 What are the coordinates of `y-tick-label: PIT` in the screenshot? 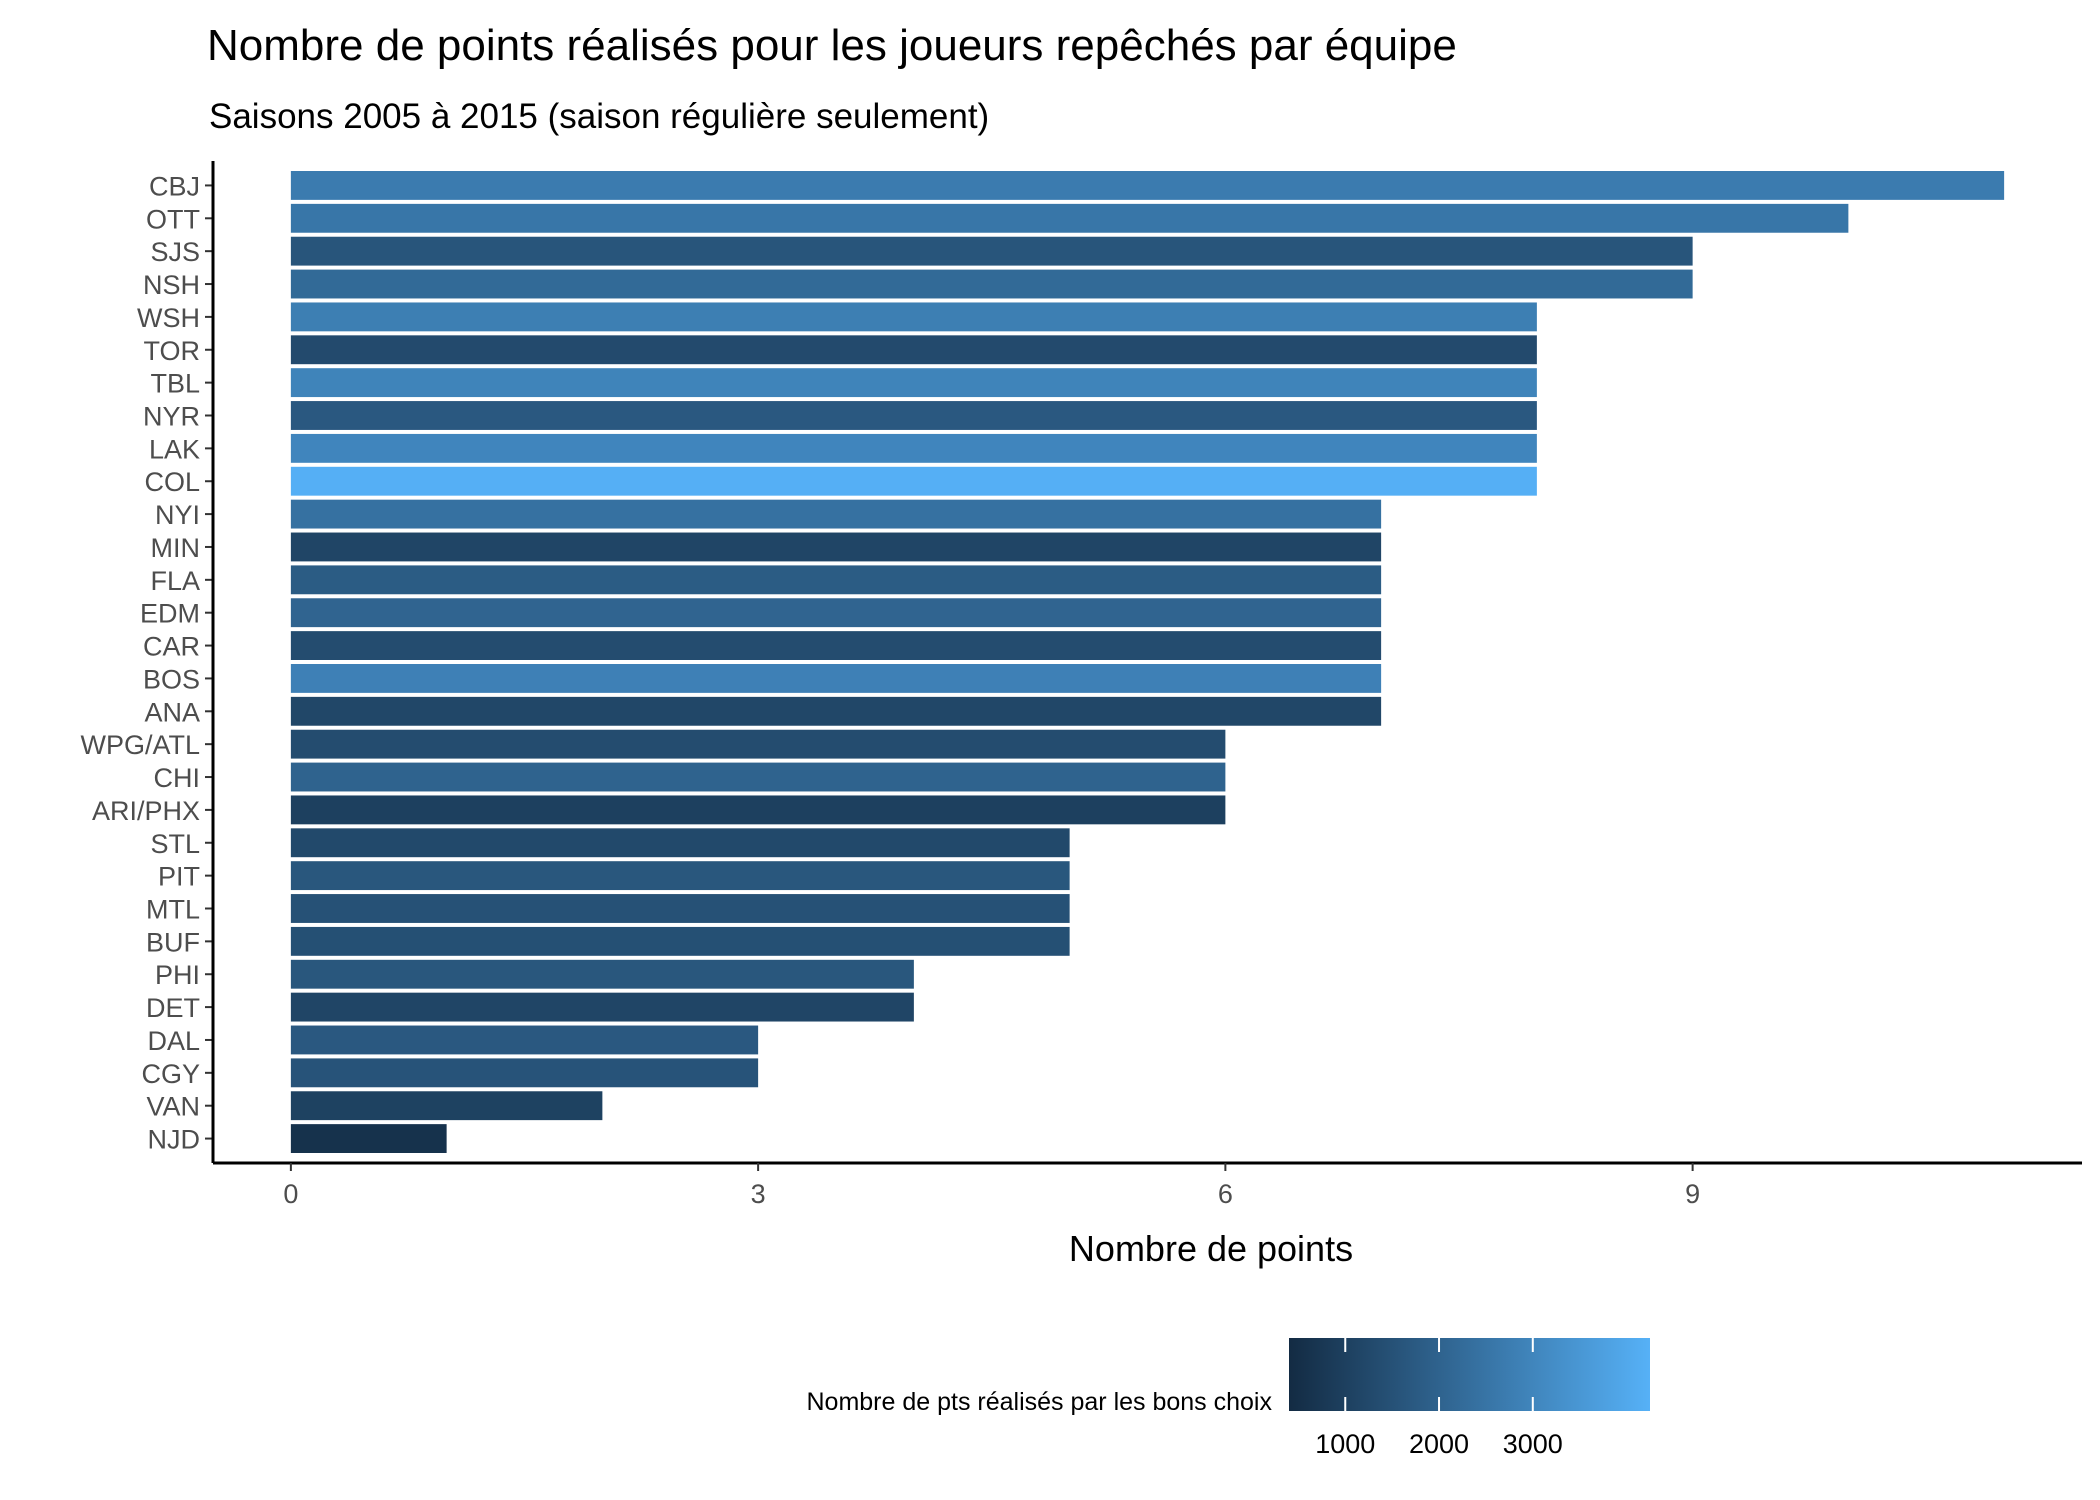 It's located at (179, 877).